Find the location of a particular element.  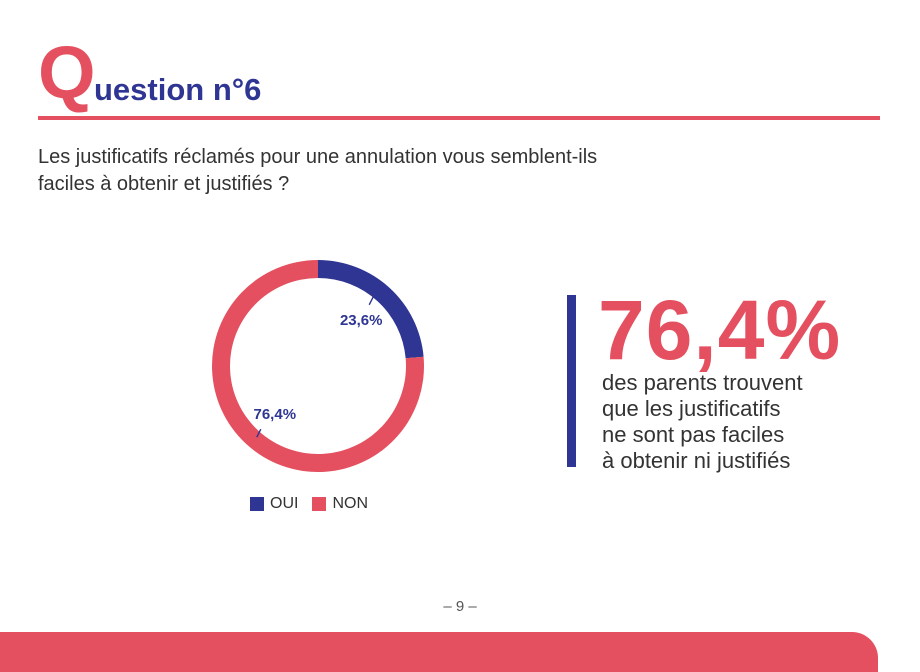

highlight-bar is located at coordinates (571, 381).